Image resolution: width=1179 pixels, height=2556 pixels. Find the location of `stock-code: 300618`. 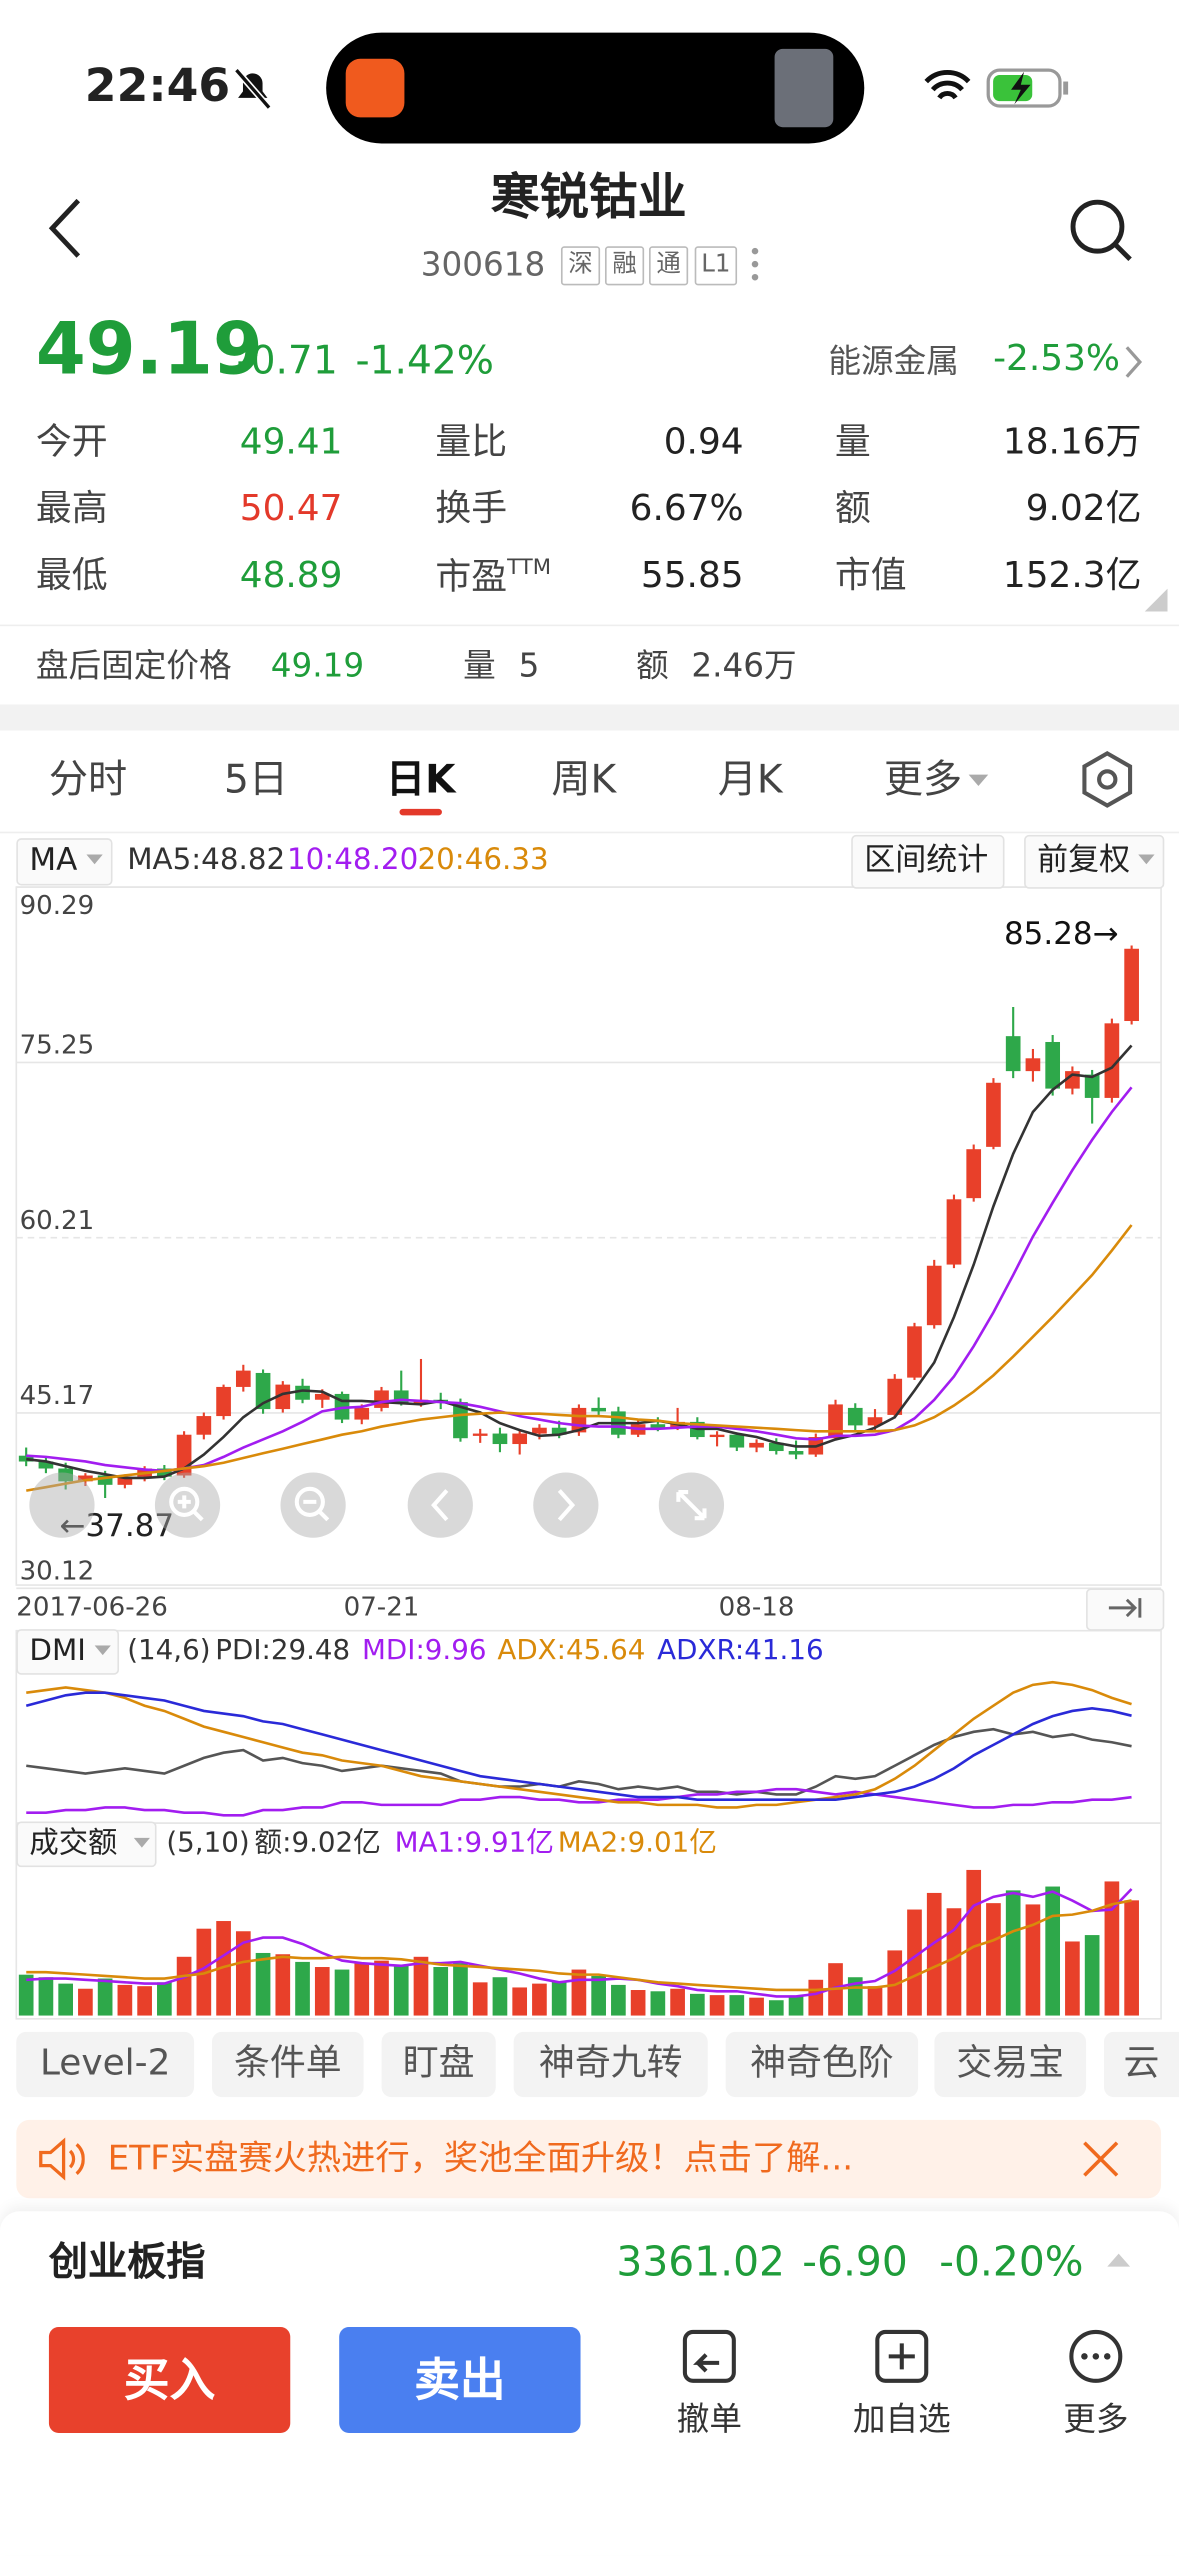

stock-code: 300618 is located at coordinates (483, 264).